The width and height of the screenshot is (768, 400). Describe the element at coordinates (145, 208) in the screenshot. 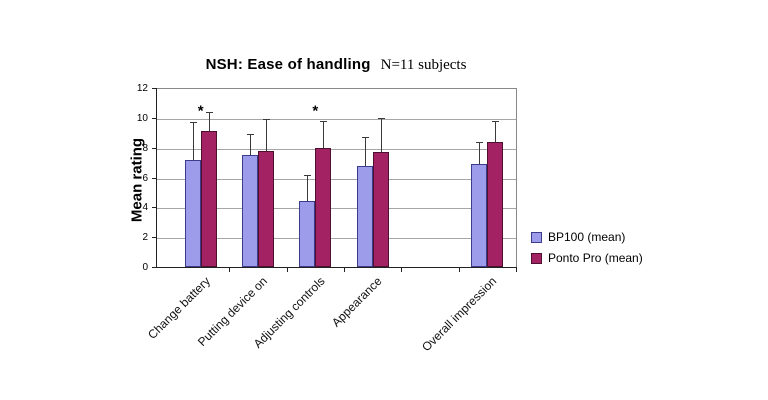

I see `y-tick-label: 4` at that location.